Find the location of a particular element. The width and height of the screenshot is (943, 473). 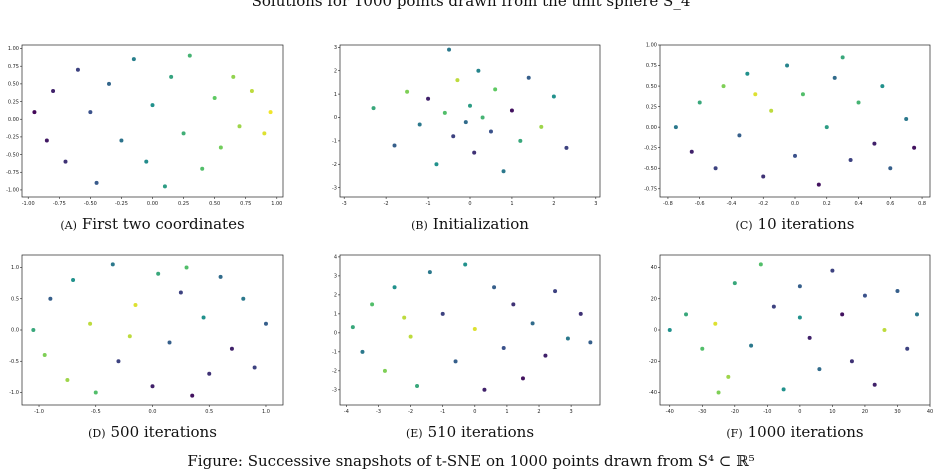

y-tick-label: 1.00 is located at coordinates (13, 49).